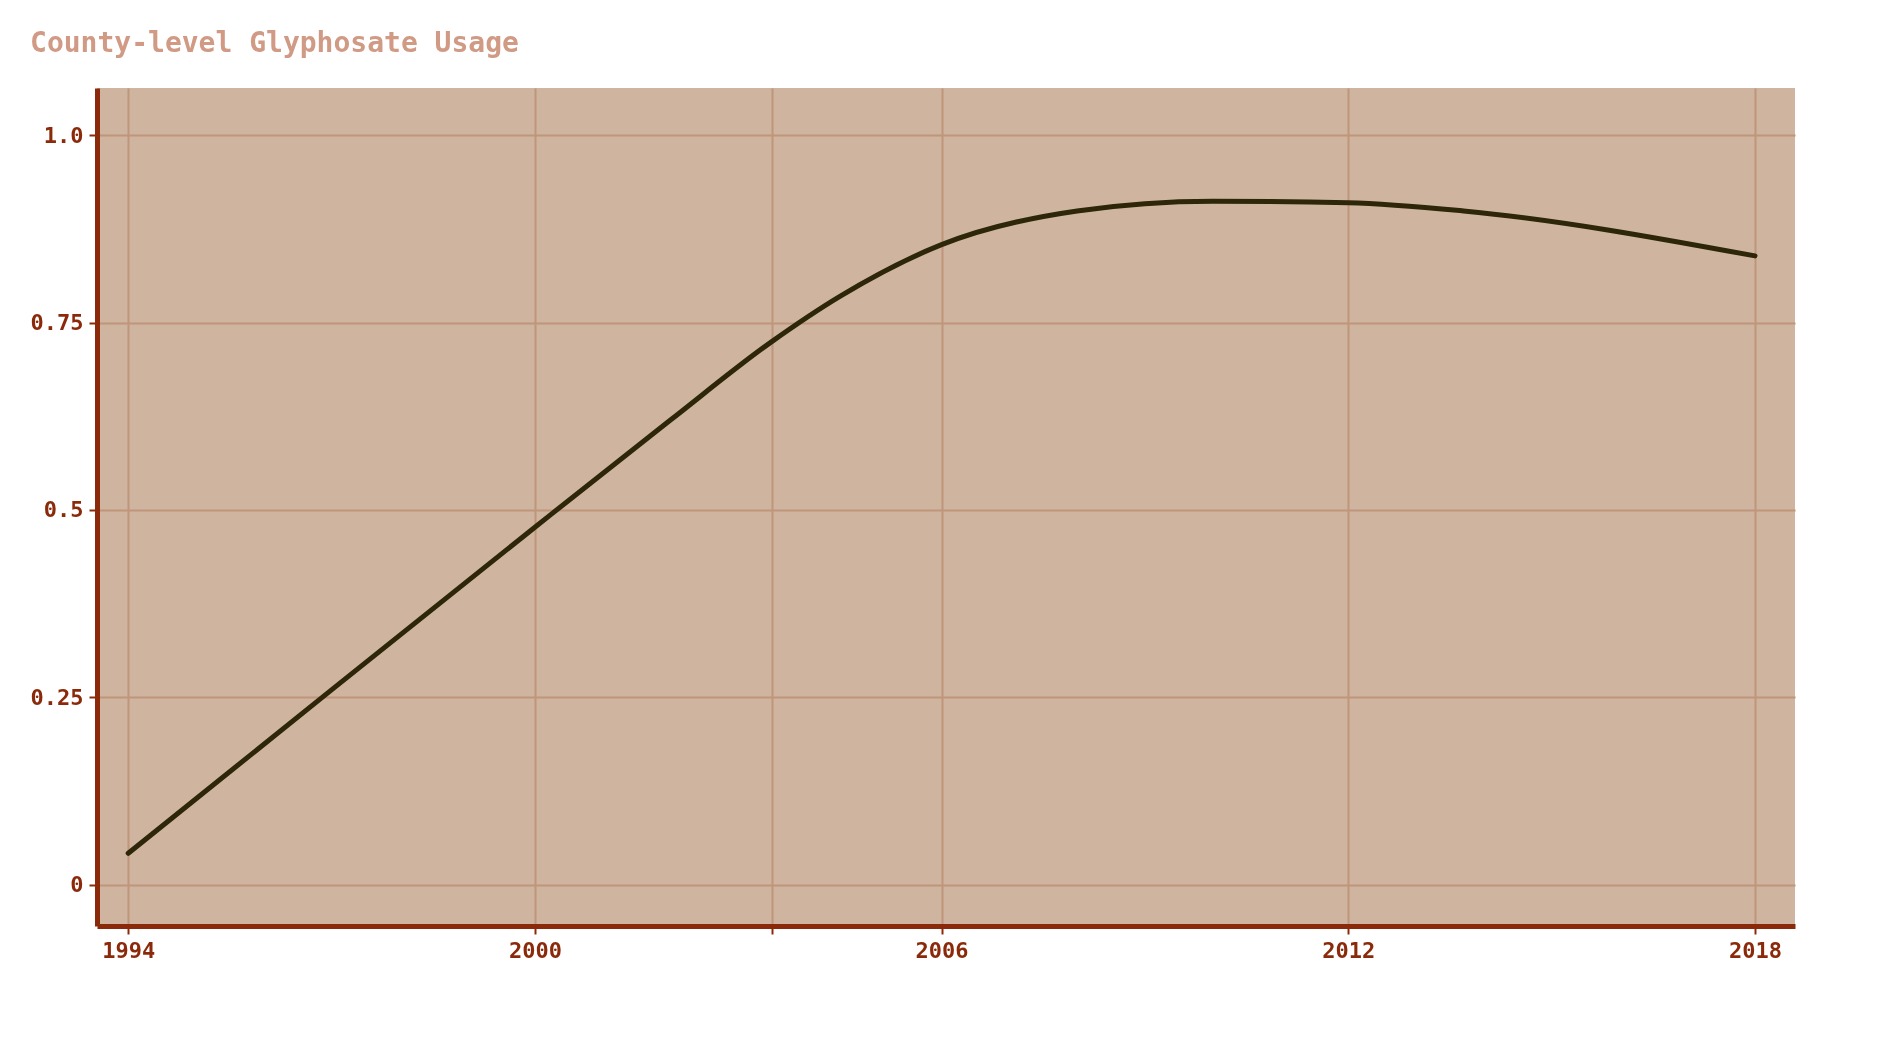  Describe the element at coordinates (63, 135) in the screenshot. I see `y-tick-label: 1.0` at that location.